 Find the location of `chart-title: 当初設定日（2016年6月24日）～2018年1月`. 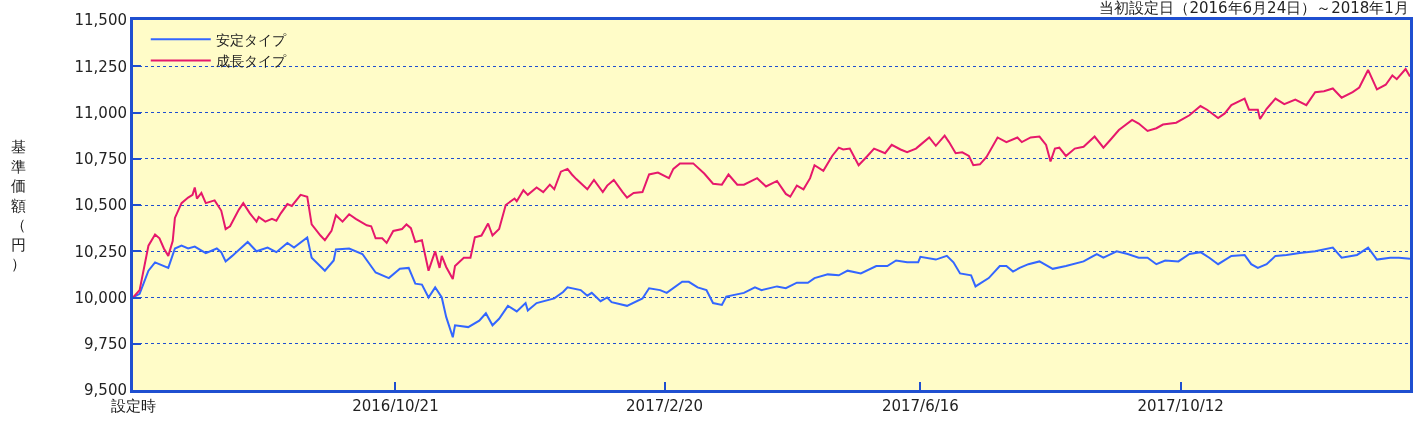

chart-title: 当初設定日（2016年6月24日）～2018年1月 is located at coordinates (1254, 8).